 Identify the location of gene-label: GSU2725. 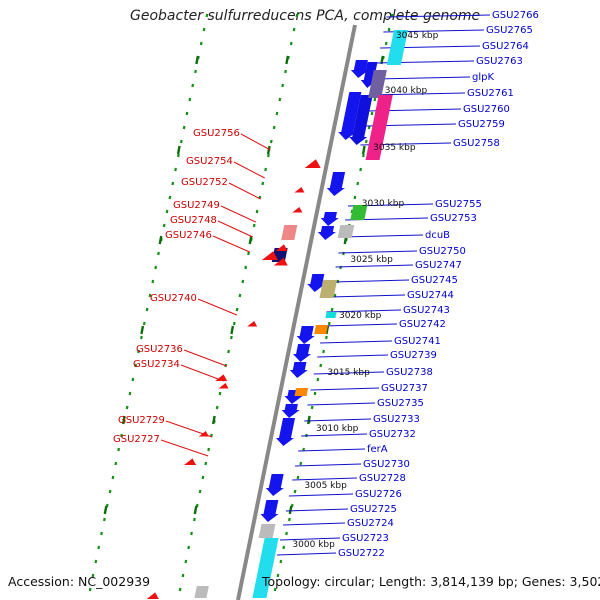
(373, 509).